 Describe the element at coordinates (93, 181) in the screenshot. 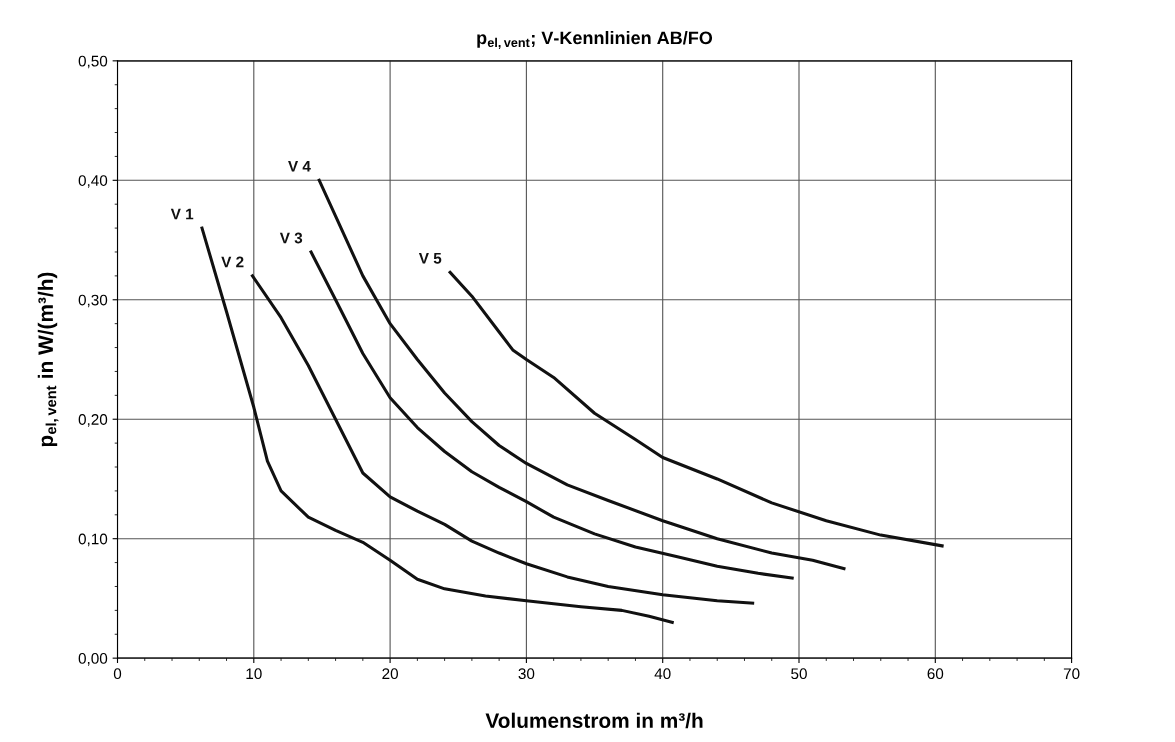

I see `y-tick-label: 0,40` at that location.